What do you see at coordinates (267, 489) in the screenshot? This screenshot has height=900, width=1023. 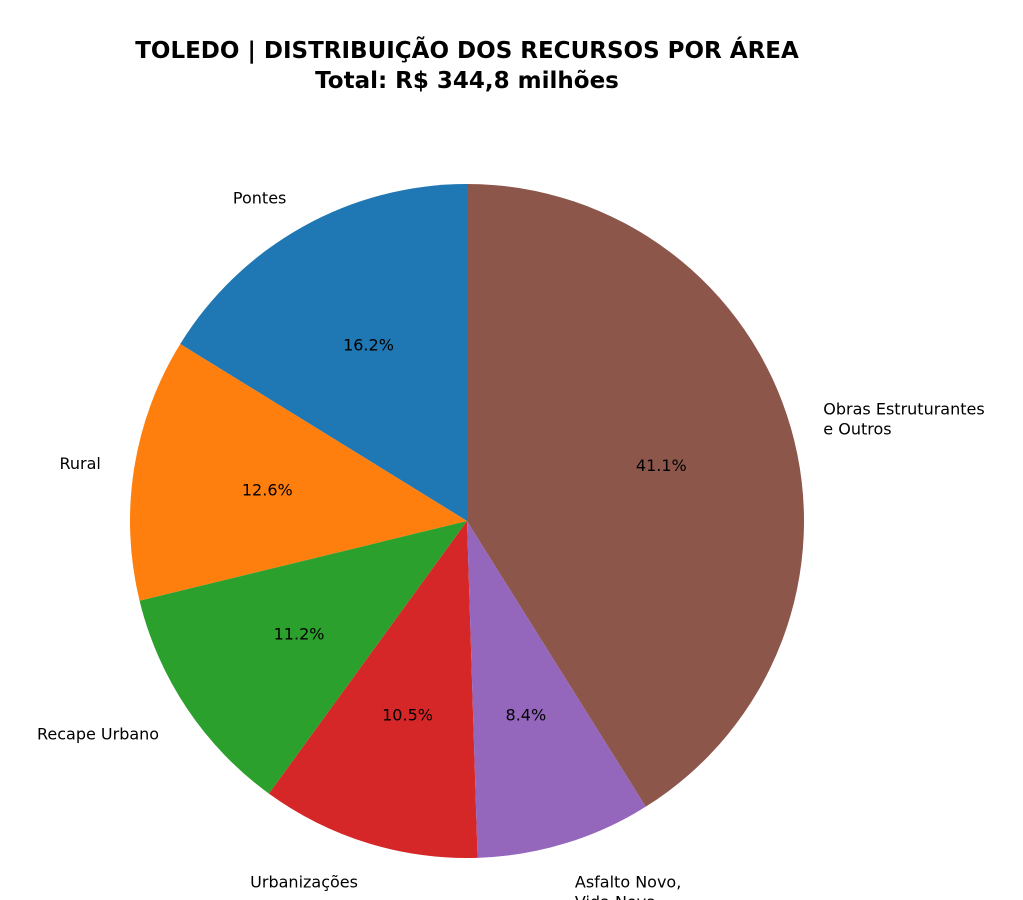 I see `slice-percent-label: 12.6%` at bounding box center [267, 489].